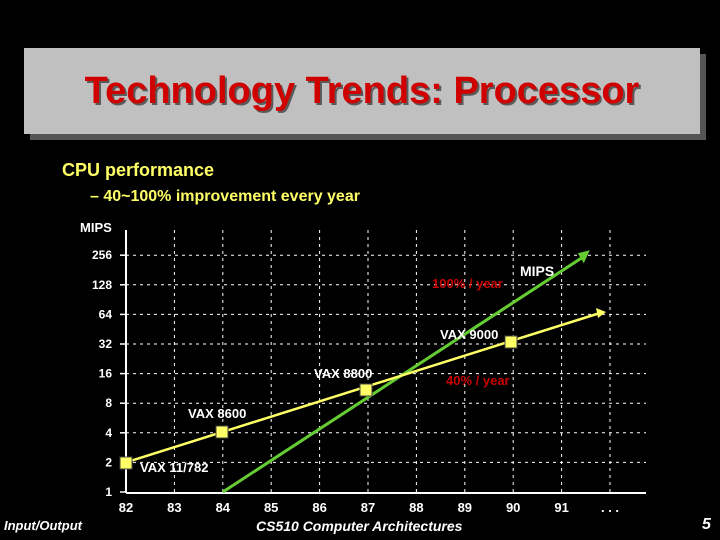 The height and width of the screenshot is (540, 720). Describe the element at coordinates (108, 433) in the screenshot. I see `y-tick-label: 4` at that location.